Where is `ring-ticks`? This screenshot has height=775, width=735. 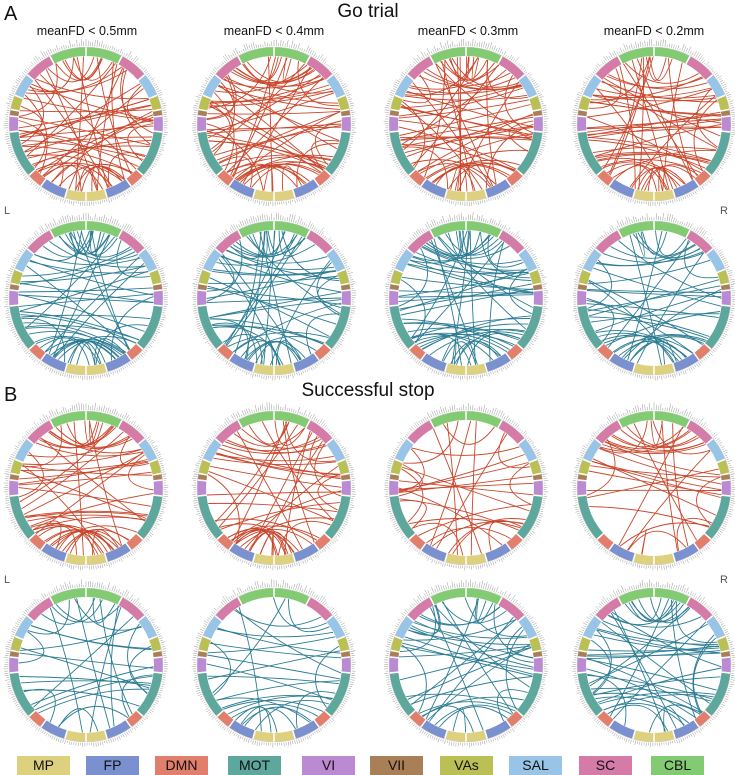 ring-ticks is located at coordinates (653, 486).